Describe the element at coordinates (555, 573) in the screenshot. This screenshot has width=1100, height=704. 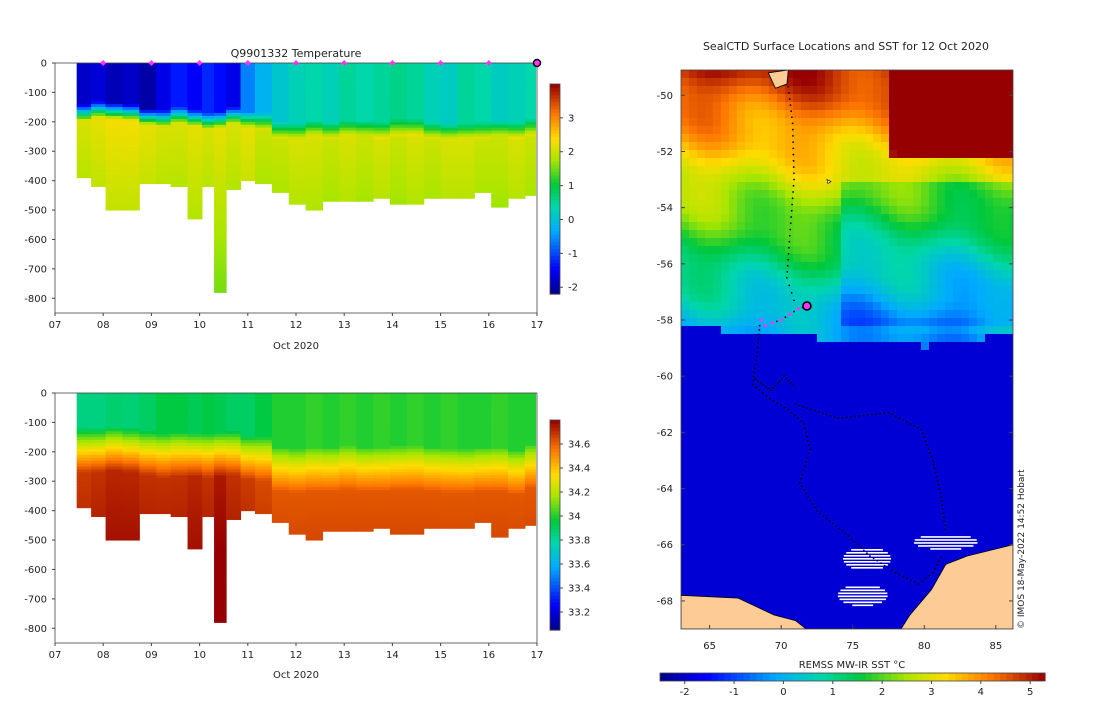
I see `salinity-colorbar-swatch` at that location.